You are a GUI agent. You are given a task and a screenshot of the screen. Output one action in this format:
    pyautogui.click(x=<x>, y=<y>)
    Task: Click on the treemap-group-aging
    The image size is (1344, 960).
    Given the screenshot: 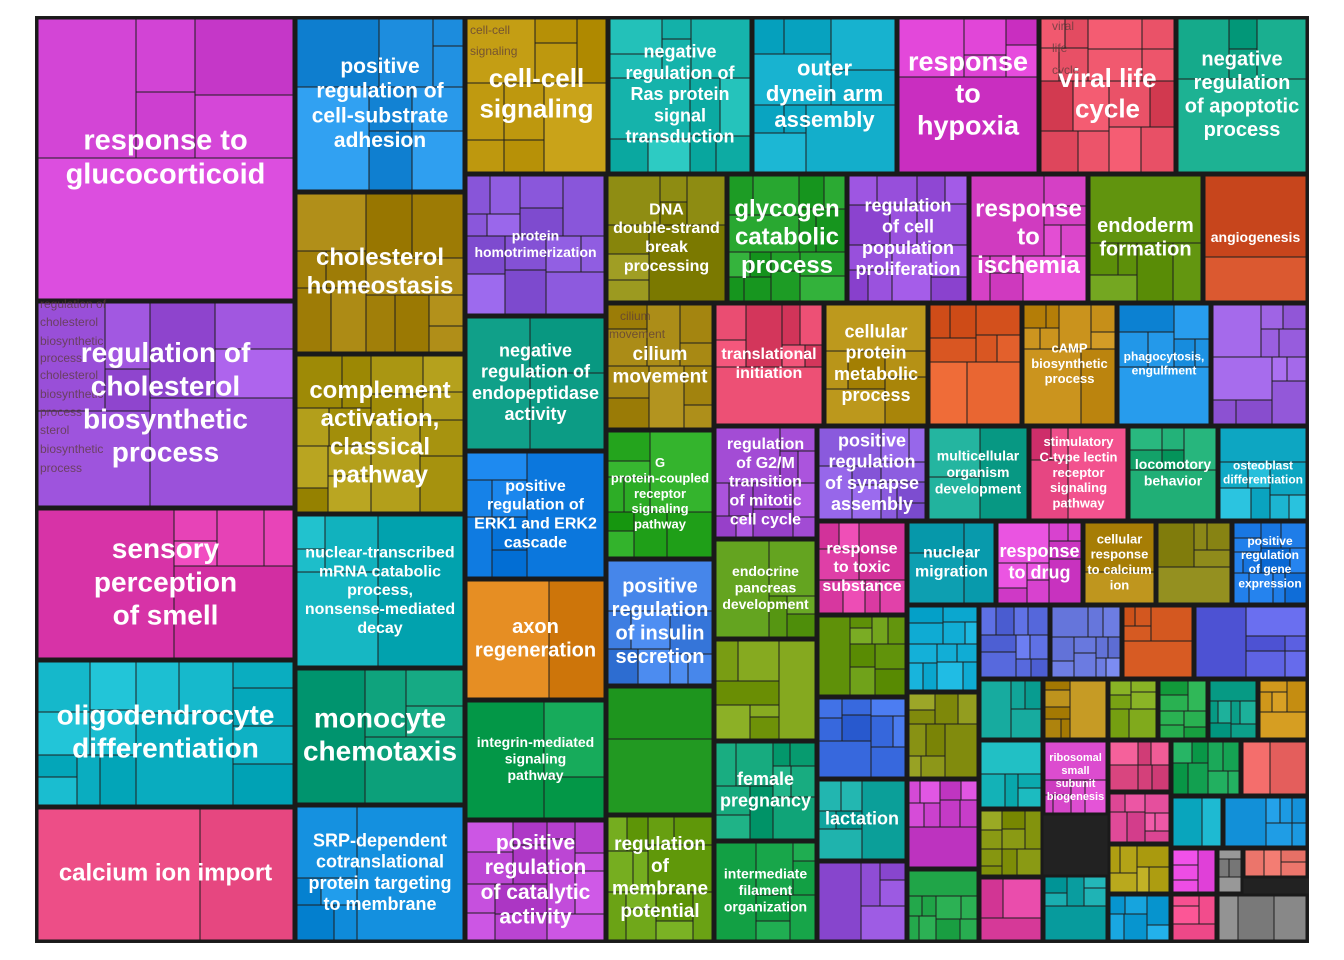 What is the action you would take?
    pyautogui.click(x=1274, y=768)
    